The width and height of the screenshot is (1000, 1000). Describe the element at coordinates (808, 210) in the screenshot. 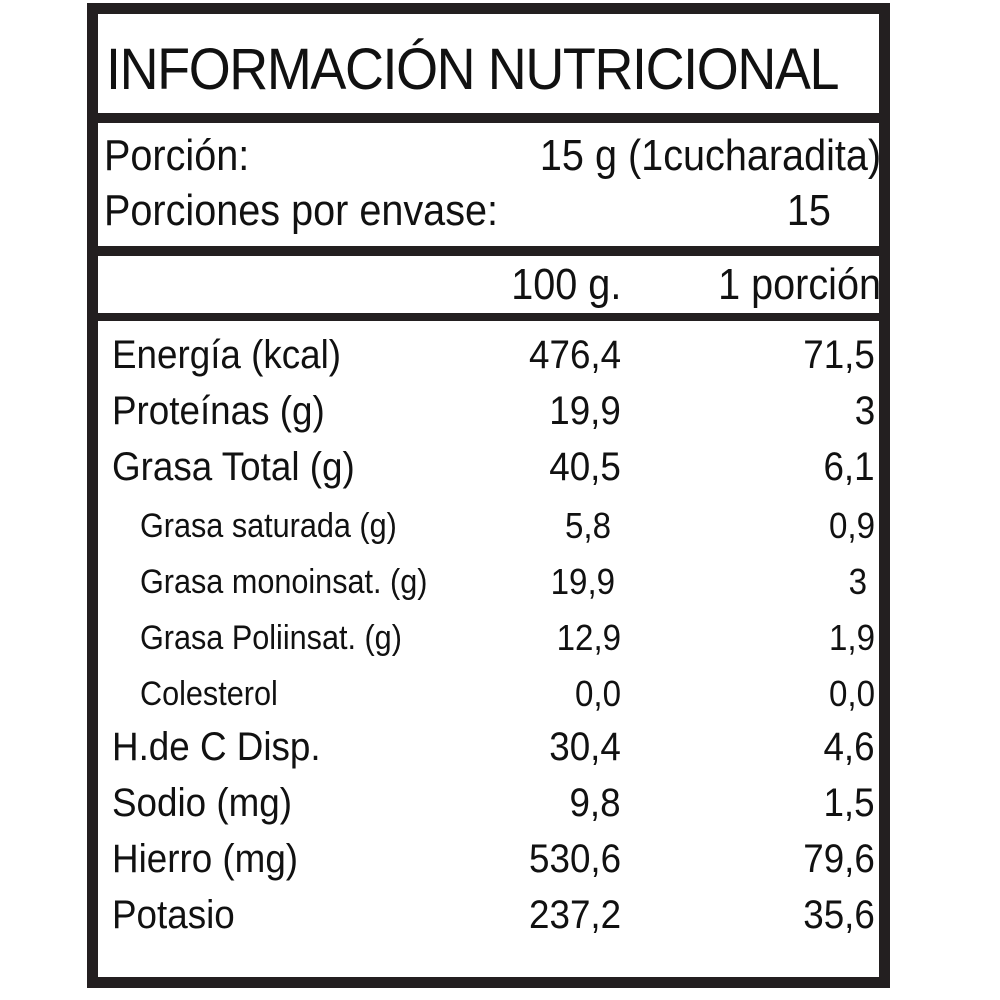

I see `servings-per-container-value: 15` at that location.